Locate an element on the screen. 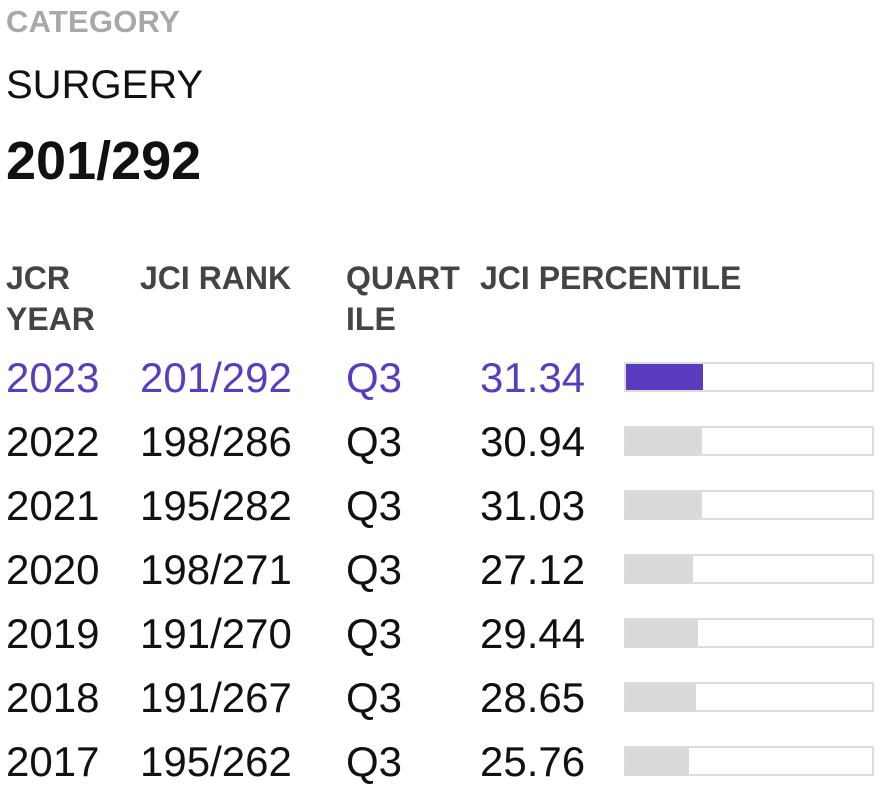 This screenshot has height=788, width=886. rank-cell: 198/271 is located at coordinates (216, 569).